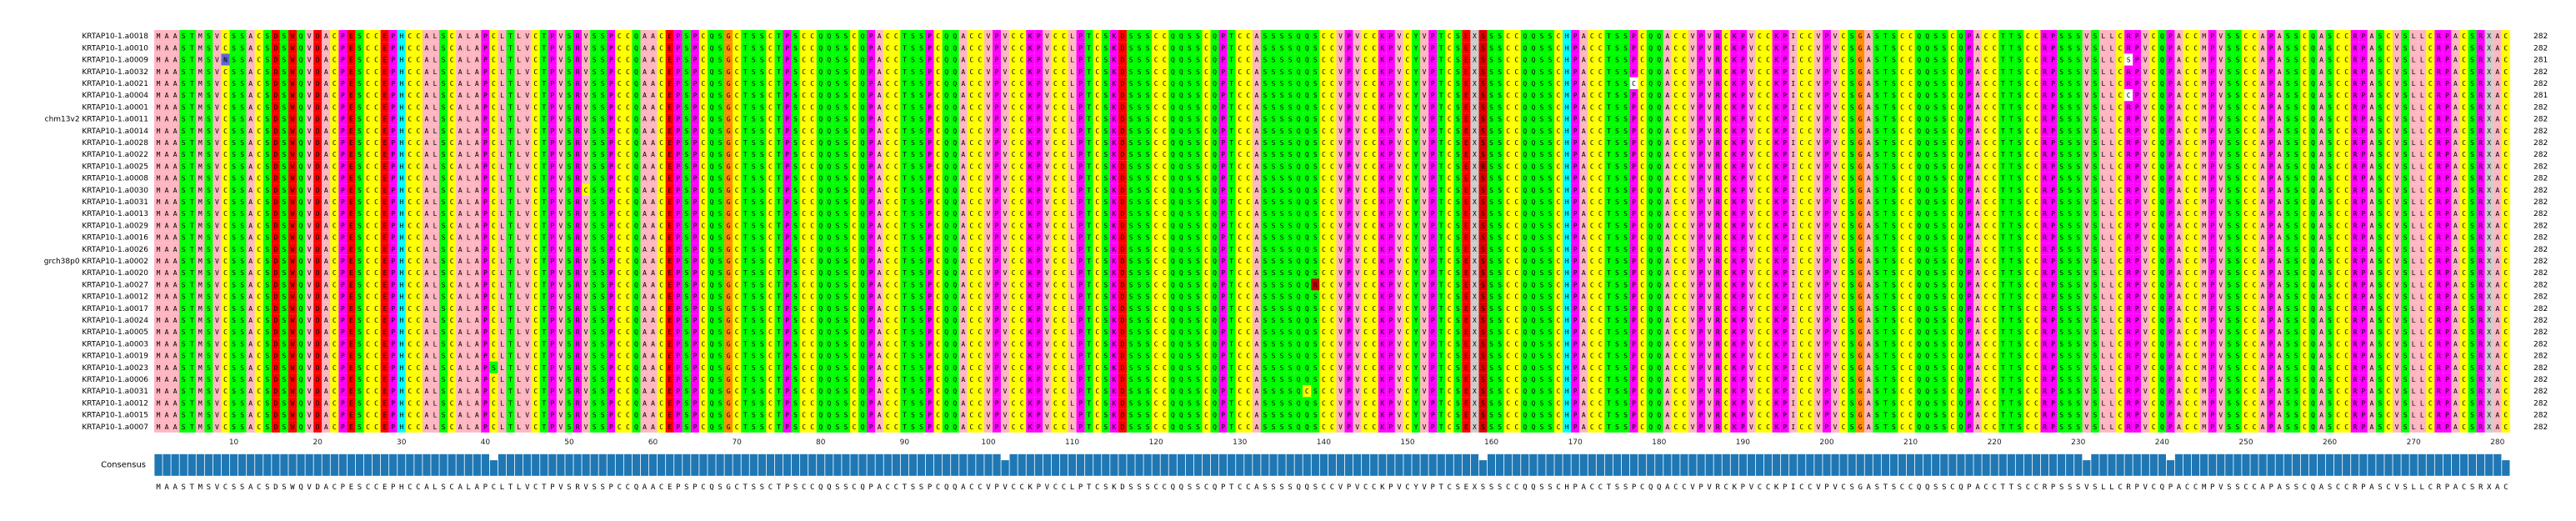 Image resolution: width=2576 pixels, height=521 pixels. Describe the element at coordinates (115, 107) in the screenshot. I see `row-label: KRTAP10-1.a0001` at that location.